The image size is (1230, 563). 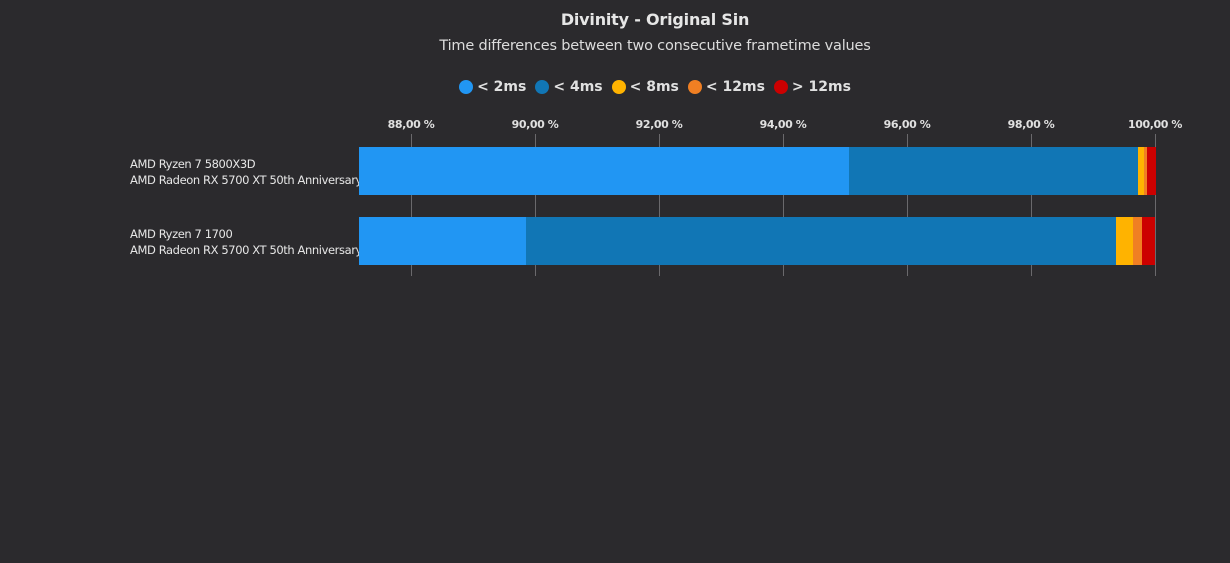 I want to click on legend-item-gt12ms: > 12ms, so click(x=812, y=87).